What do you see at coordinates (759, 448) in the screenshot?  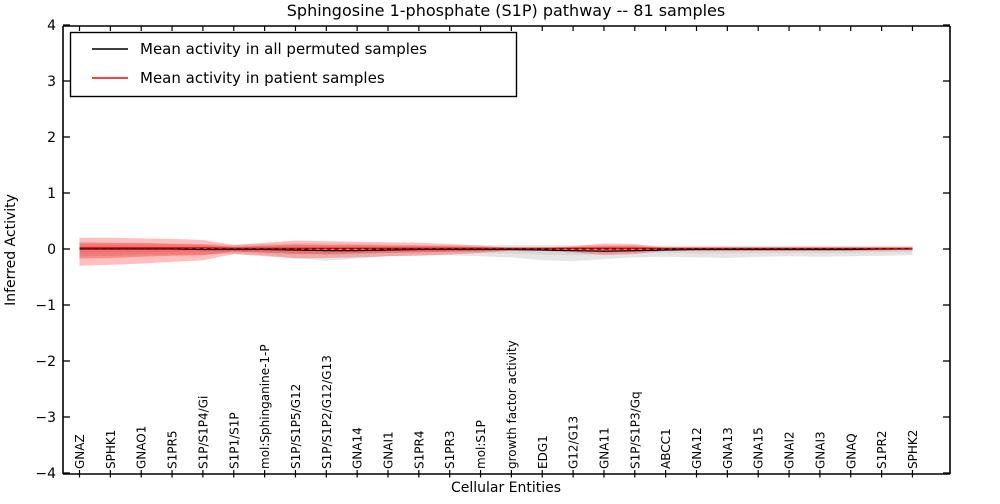 I see `entity-label: GNA15` at bounding box center [759, 448].